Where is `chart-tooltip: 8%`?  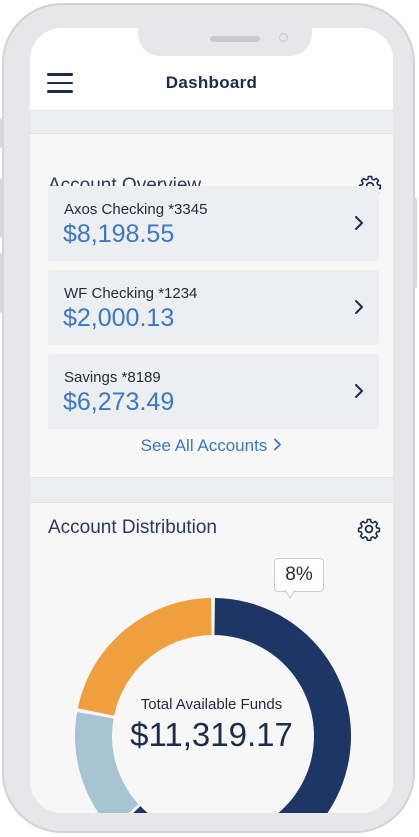 chart-tooltip: 8% is located at coordinates (299, 575).